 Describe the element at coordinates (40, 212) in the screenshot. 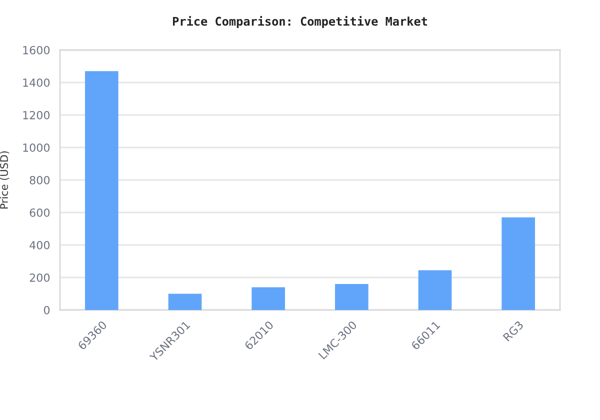

I see `y-tick-label: 600` at that location.